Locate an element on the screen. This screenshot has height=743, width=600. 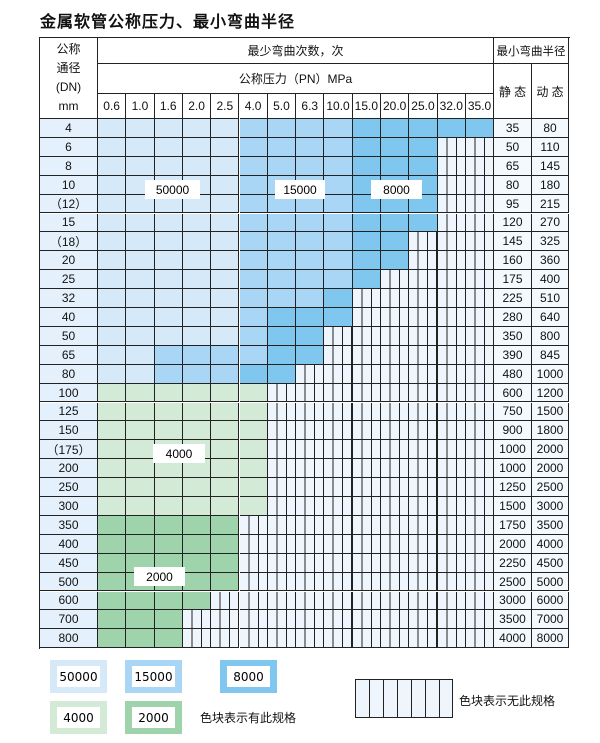
static-radius-cell: 175 is located at coordinates (513, 280).